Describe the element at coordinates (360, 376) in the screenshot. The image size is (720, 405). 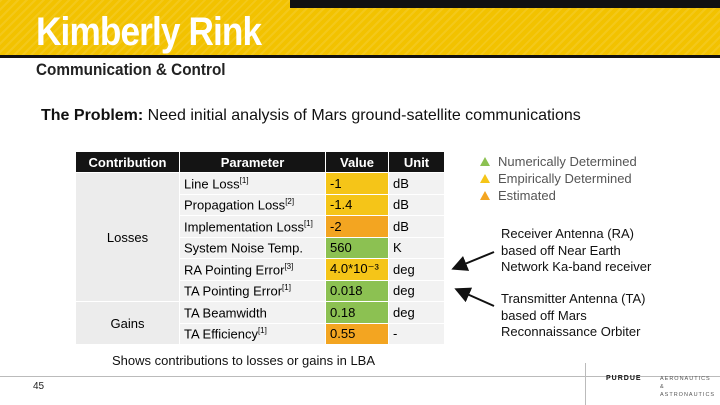
I see `footer-divider` at that location.